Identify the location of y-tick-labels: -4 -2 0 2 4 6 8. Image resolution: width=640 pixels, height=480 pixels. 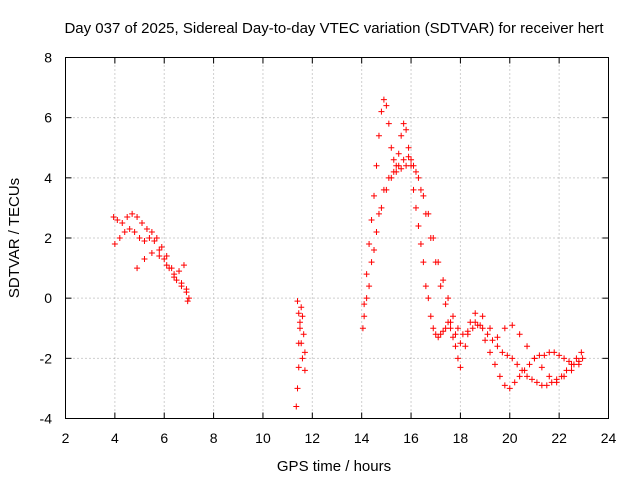
(46, 238).